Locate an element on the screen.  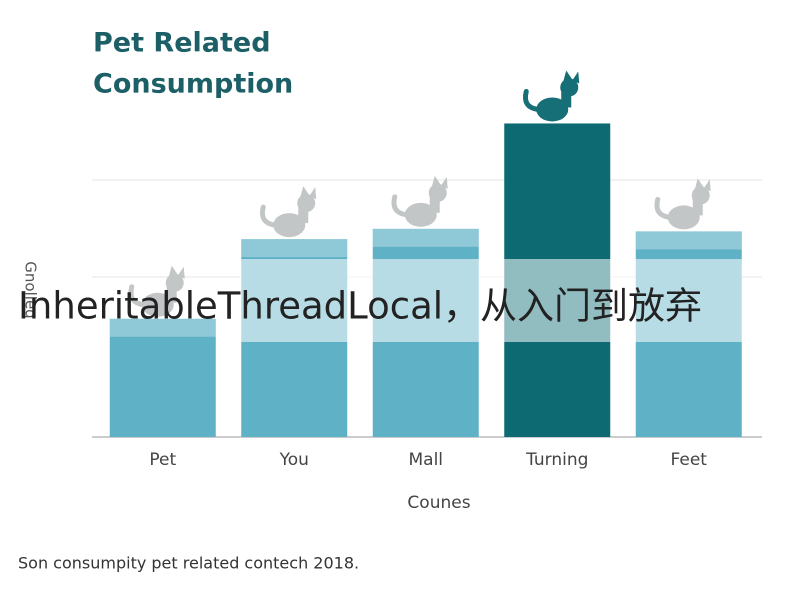
chart-title: Pet Related is located at coordinates (182, 43).